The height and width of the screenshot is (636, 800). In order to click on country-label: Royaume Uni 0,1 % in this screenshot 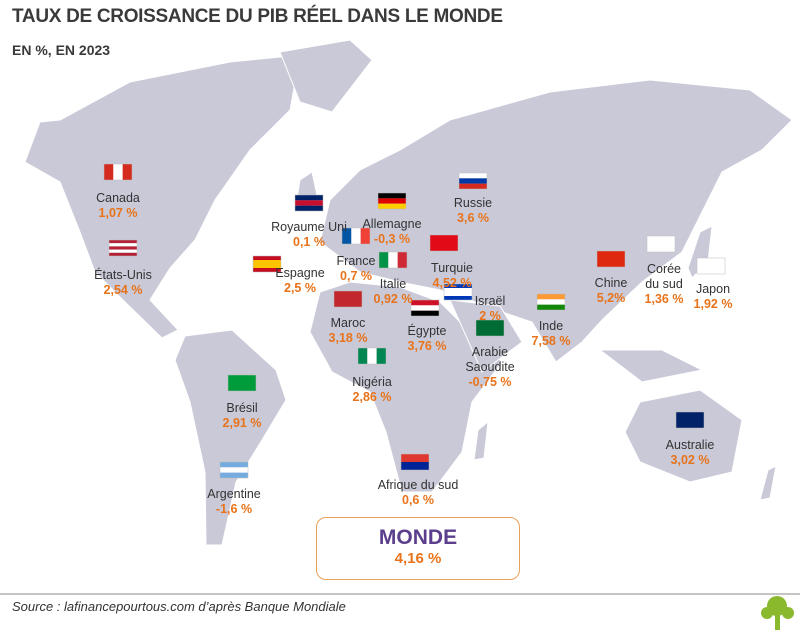, I will do `click(309, 235)`.